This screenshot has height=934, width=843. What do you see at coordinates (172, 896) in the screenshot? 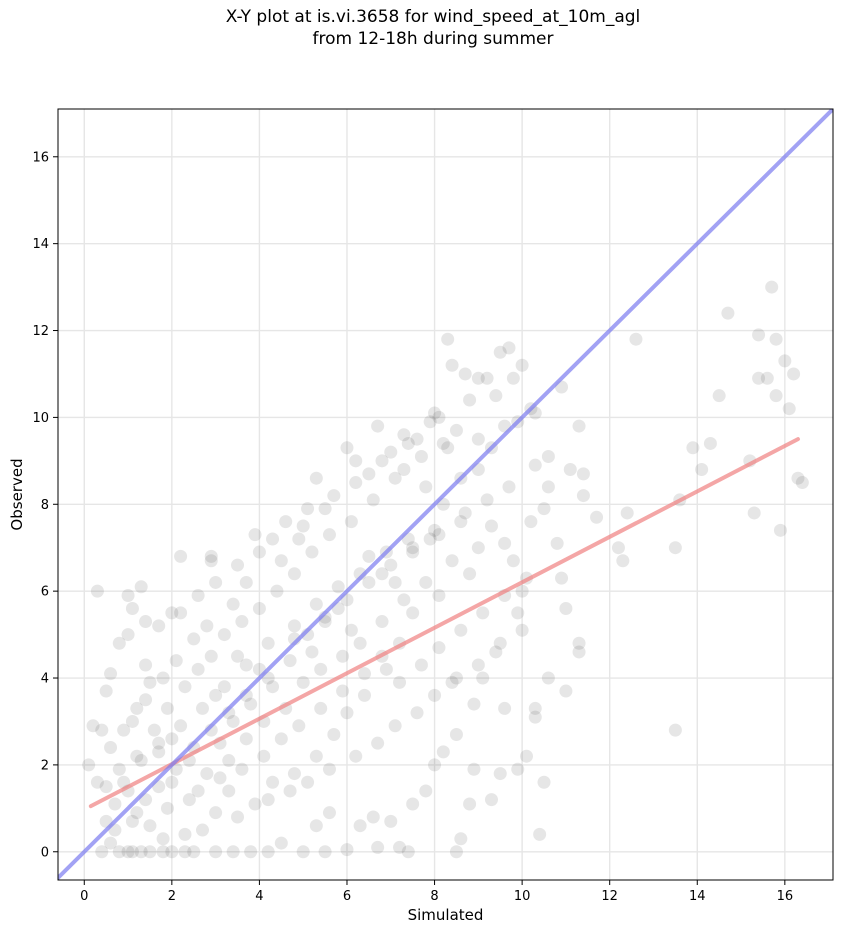
I see `x-tick-label: 2` at bounding box center [172, 896].